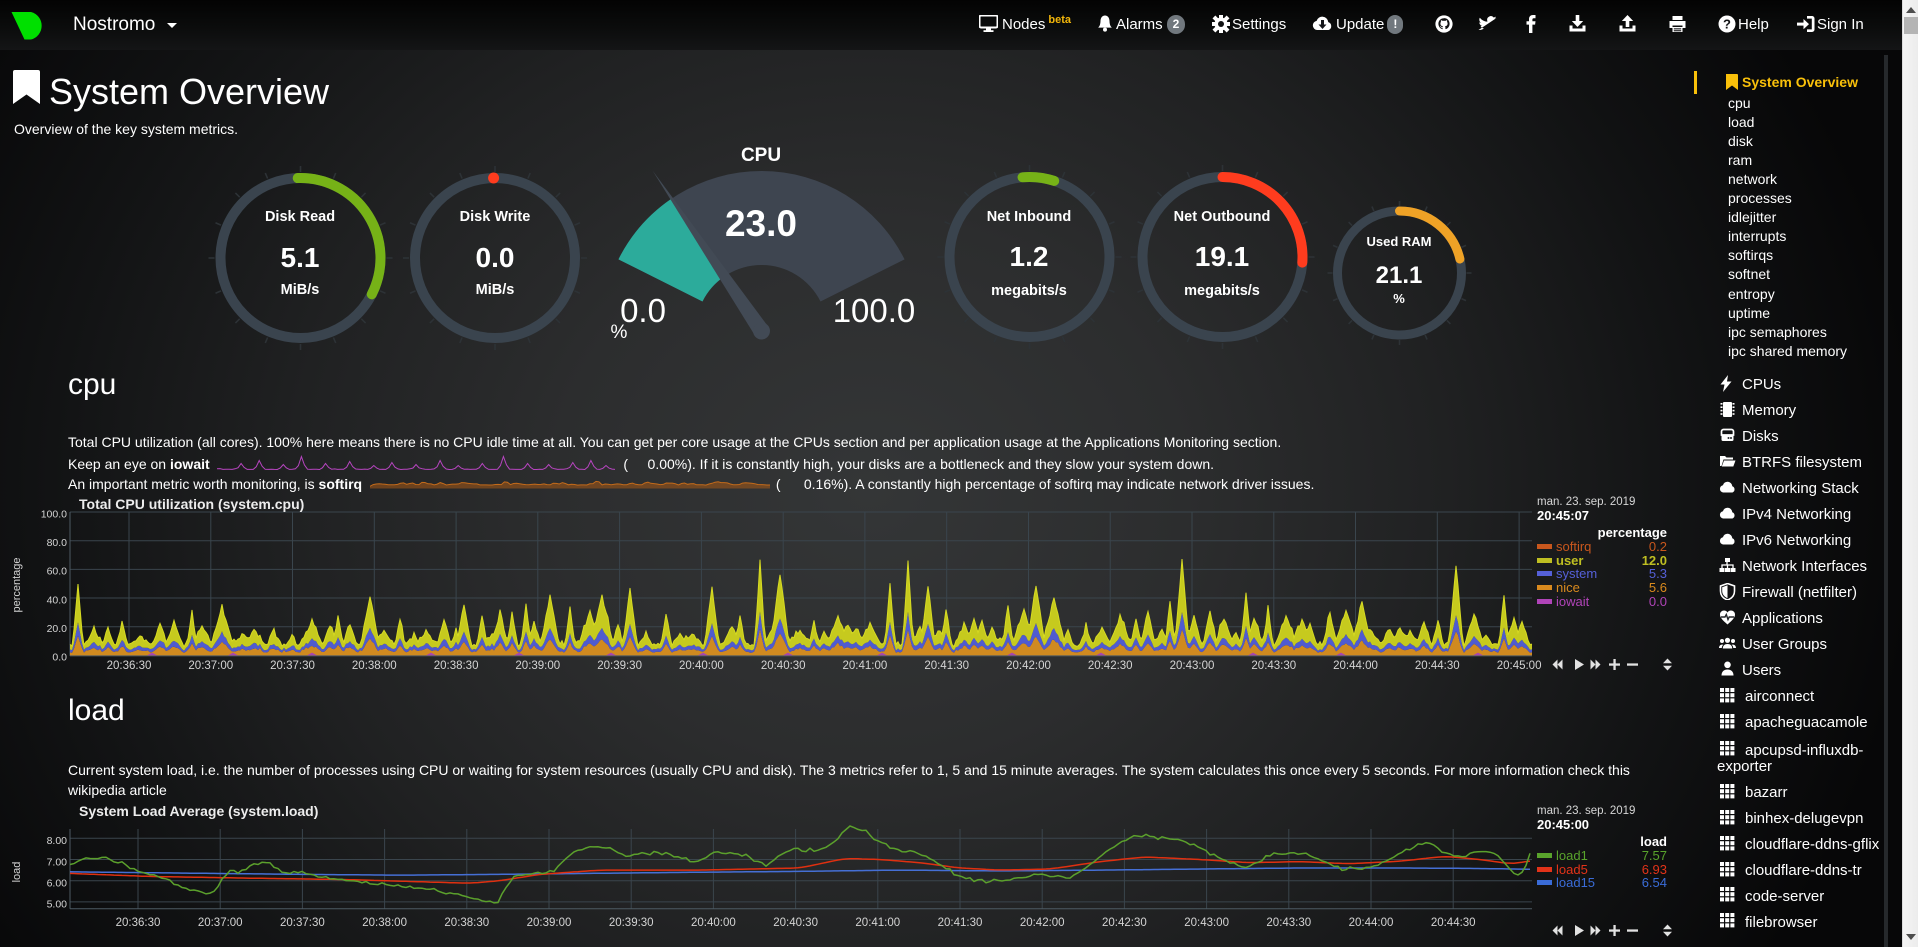 The width and height of the screenshot is (1918, 947). I want to click on svg-text: 8.00, so click(57, 841).